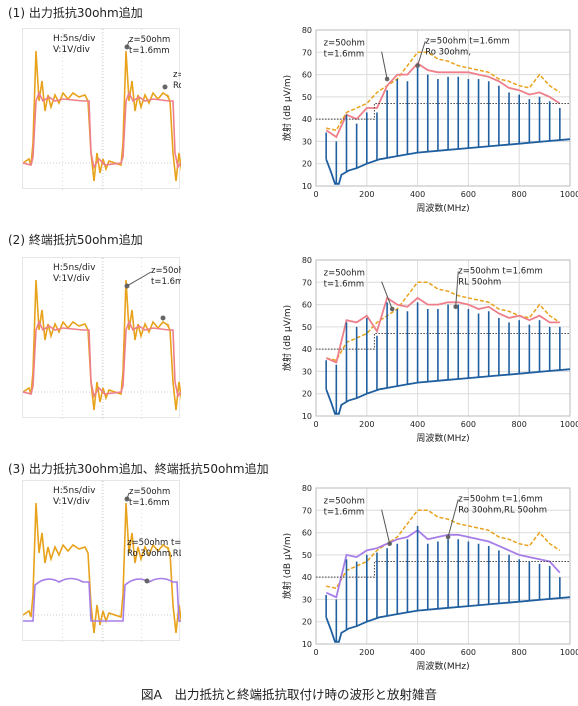 The height and width of the screenshot is (706, 578). What do you see at coordinates (344, 502) in the screenshot?
I see `spectrum-annotation-original: z=50ohm` at bounding box center [344, 502].